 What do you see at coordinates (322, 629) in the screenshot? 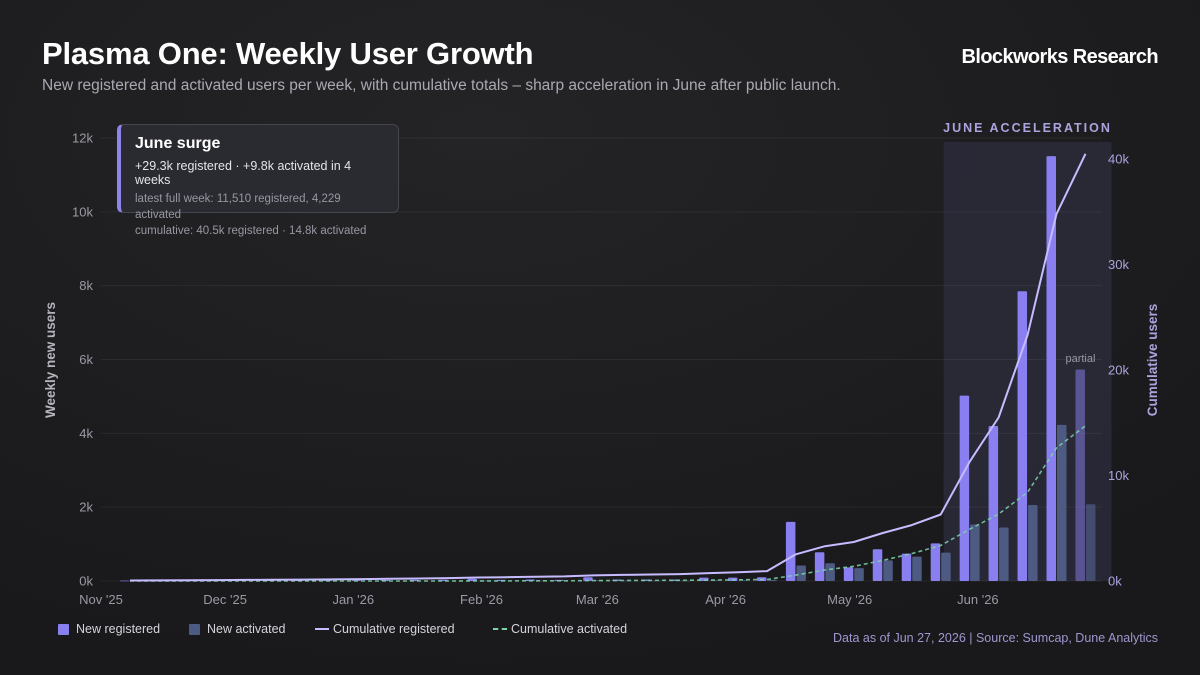
I see `legend-line-cumulative-registered` at bounding box center [322, 629].